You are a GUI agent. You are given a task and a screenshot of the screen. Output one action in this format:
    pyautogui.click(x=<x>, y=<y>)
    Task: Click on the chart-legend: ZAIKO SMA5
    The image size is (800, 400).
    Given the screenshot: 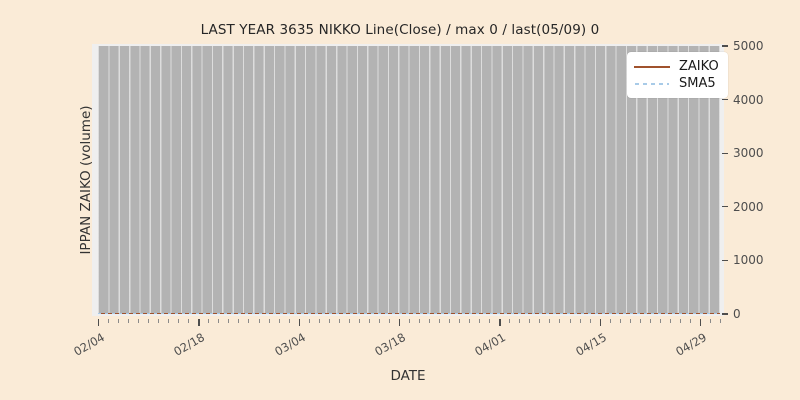 What is the action you would take?
    pyautogui.click(x=677, y=75)
    